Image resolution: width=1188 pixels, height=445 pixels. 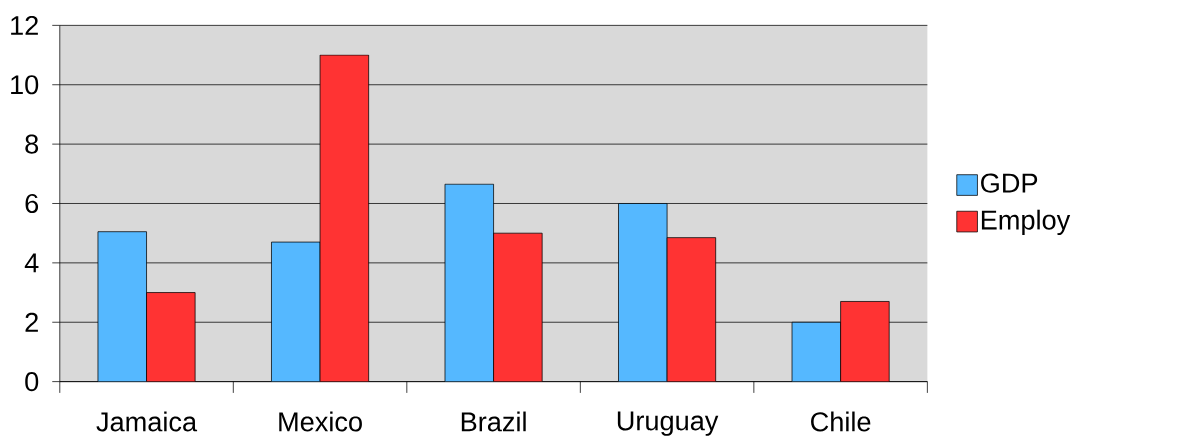 What do you see at coordinates (147, 421) in the screenshot?
I see `x-tick-label: Jamaica` at bounding box center [147, 421].